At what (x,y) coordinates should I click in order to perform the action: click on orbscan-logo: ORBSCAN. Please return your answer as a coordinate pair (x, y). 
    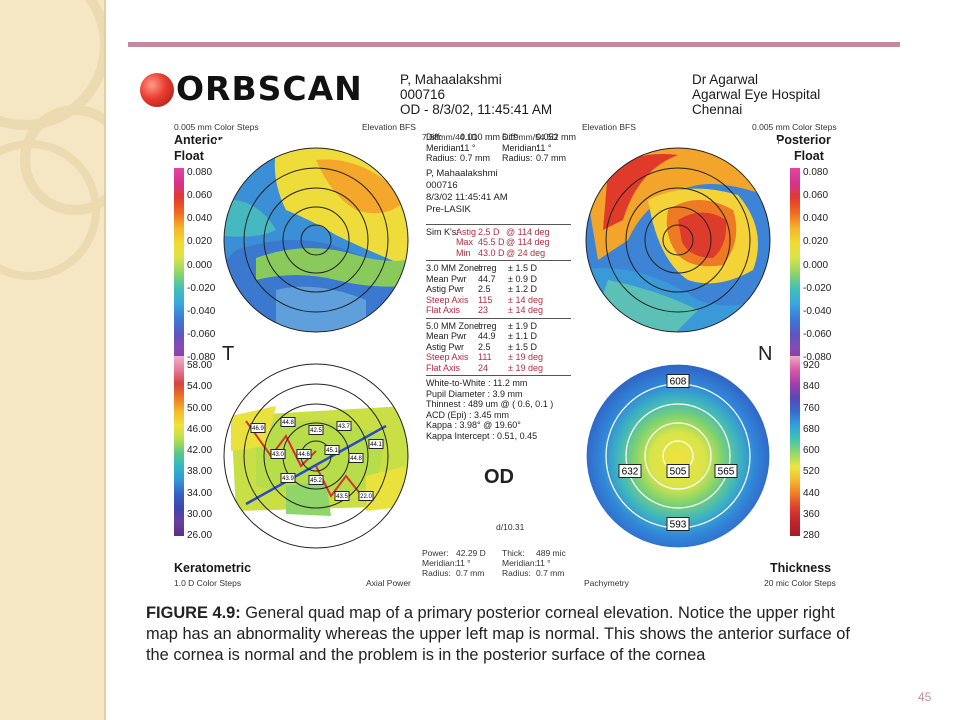
    Looking at the image, I should click on (251, 89).